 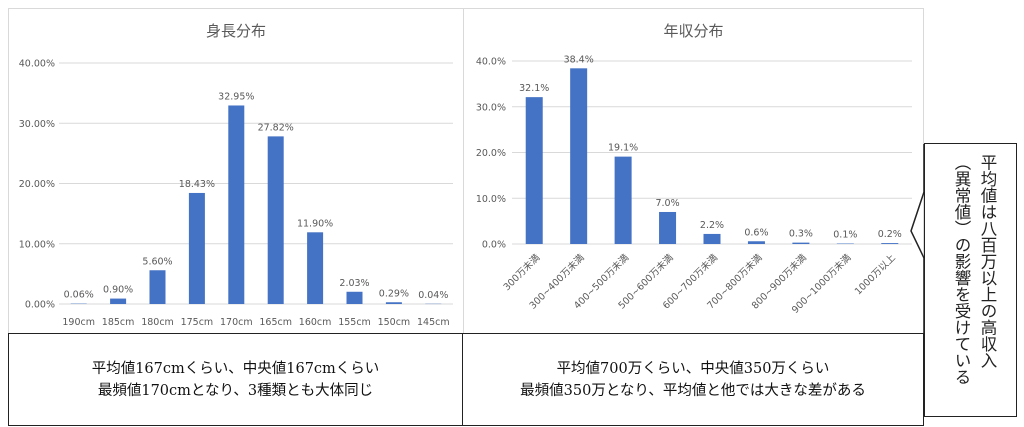 I want to click on data-label: 2.2%, so click(x=712, y=225).